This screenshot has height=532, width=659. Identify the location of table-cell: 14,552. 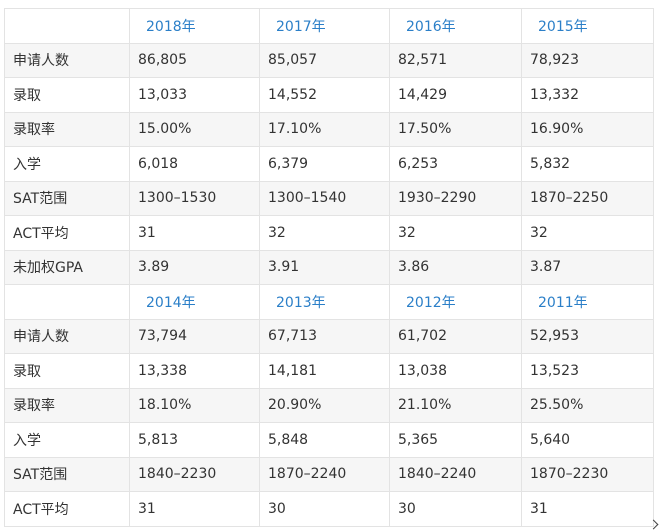
(324, 95).